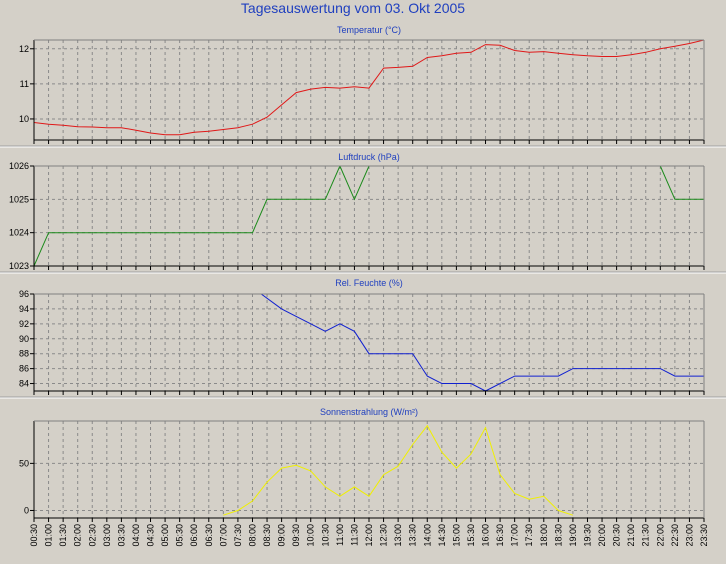 This screenshot has height=564, width=726. I want to click on y-tick-label: 1026, so click(19, 166).